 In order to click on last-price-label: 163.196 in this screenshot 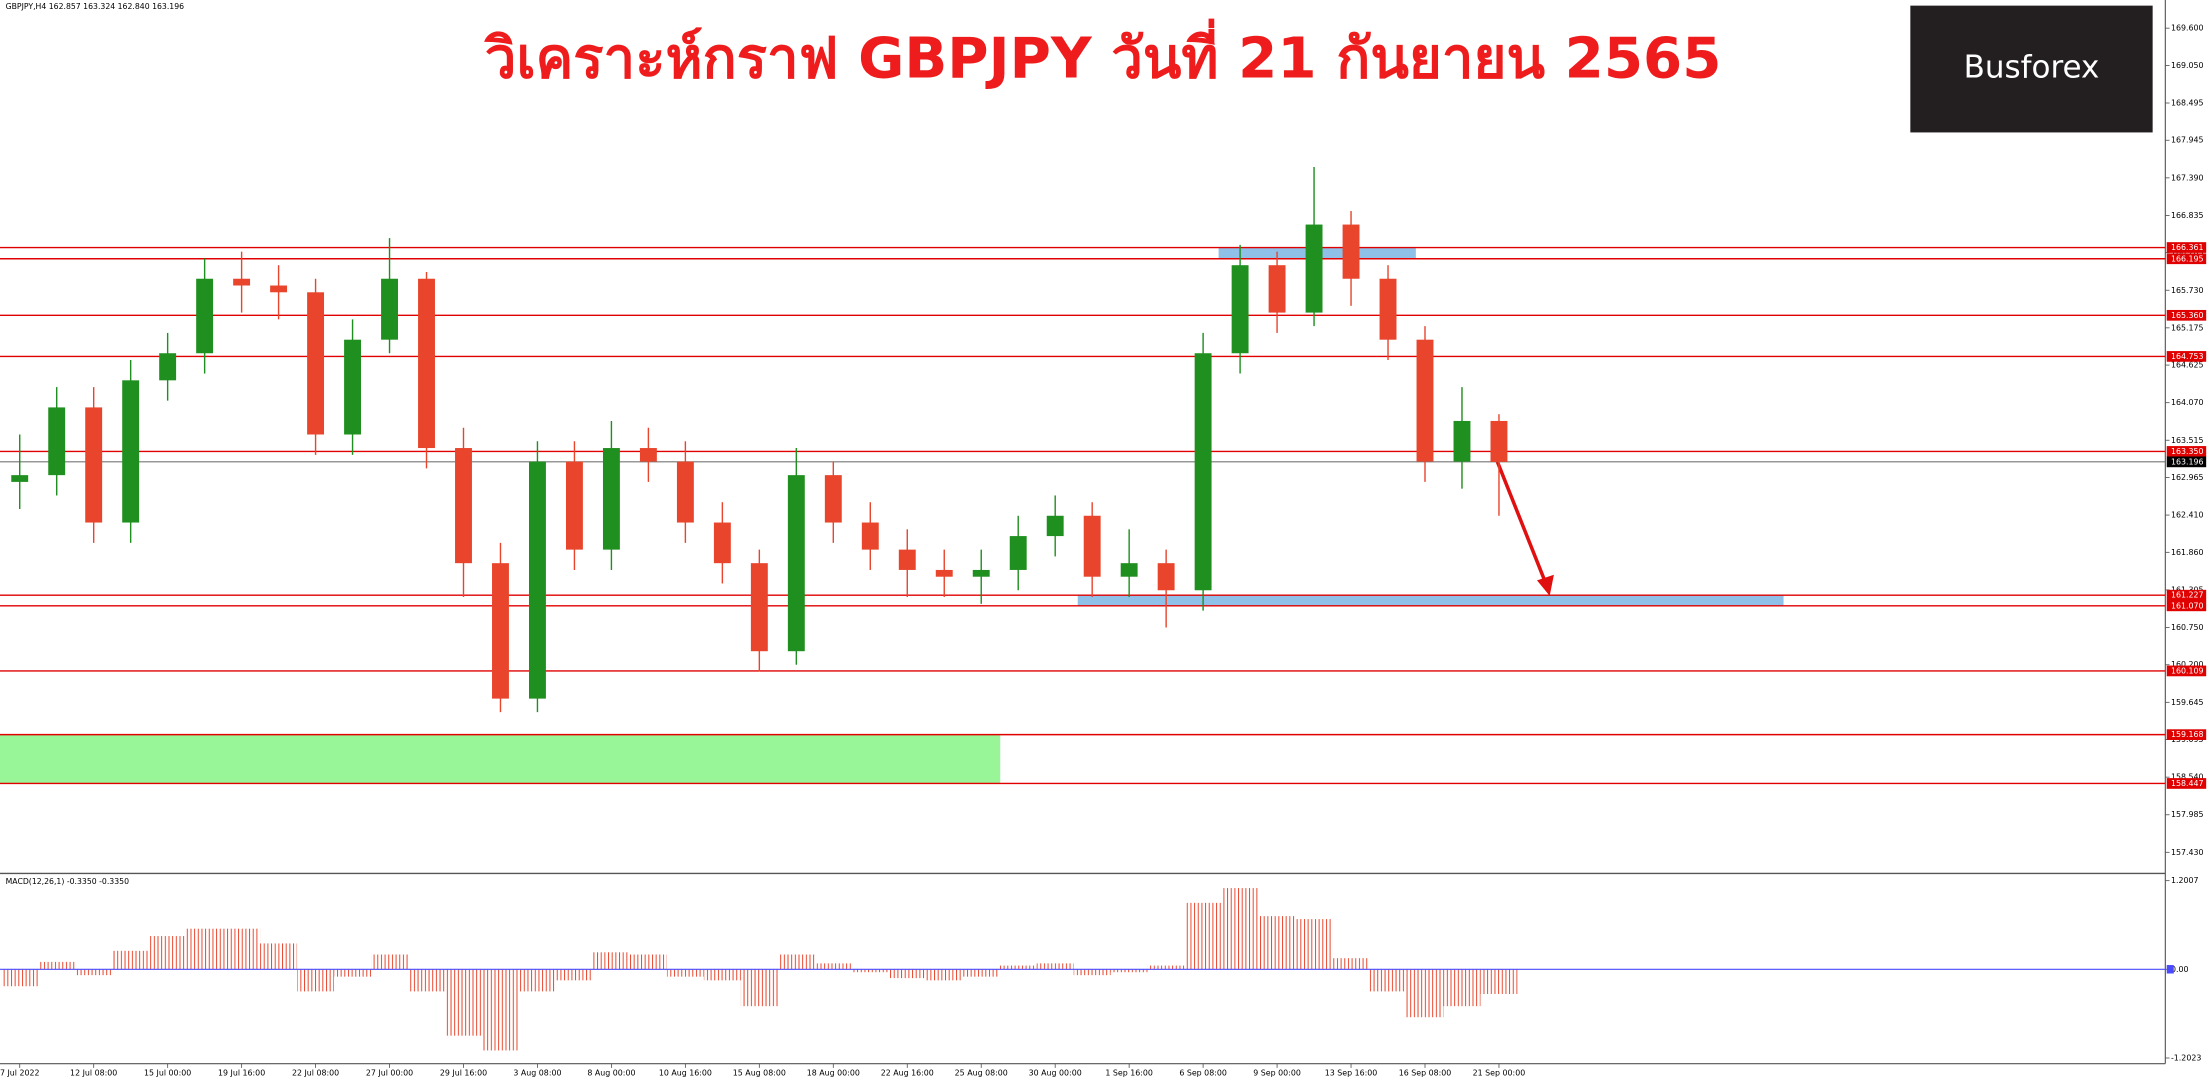, I will do `click(2187, 461)`.